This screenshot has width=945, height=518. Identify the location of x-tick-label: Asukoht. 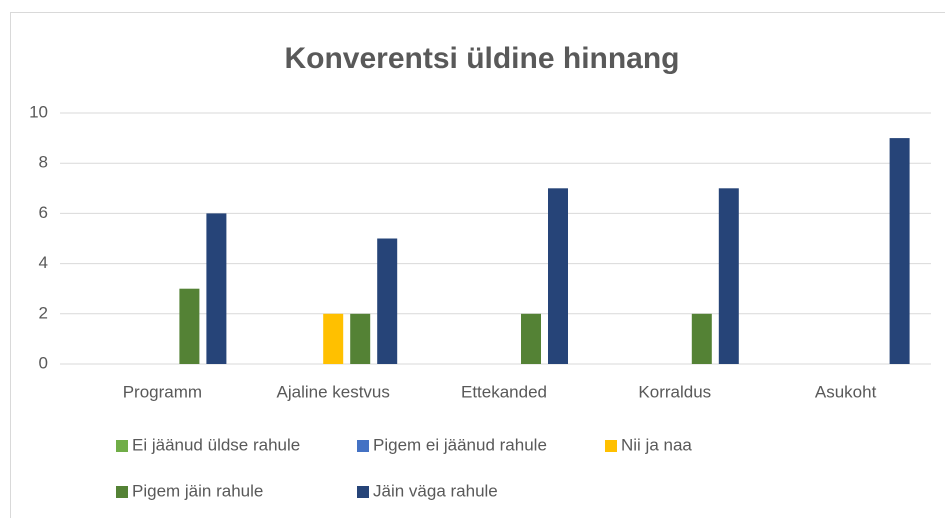
(846, 391).